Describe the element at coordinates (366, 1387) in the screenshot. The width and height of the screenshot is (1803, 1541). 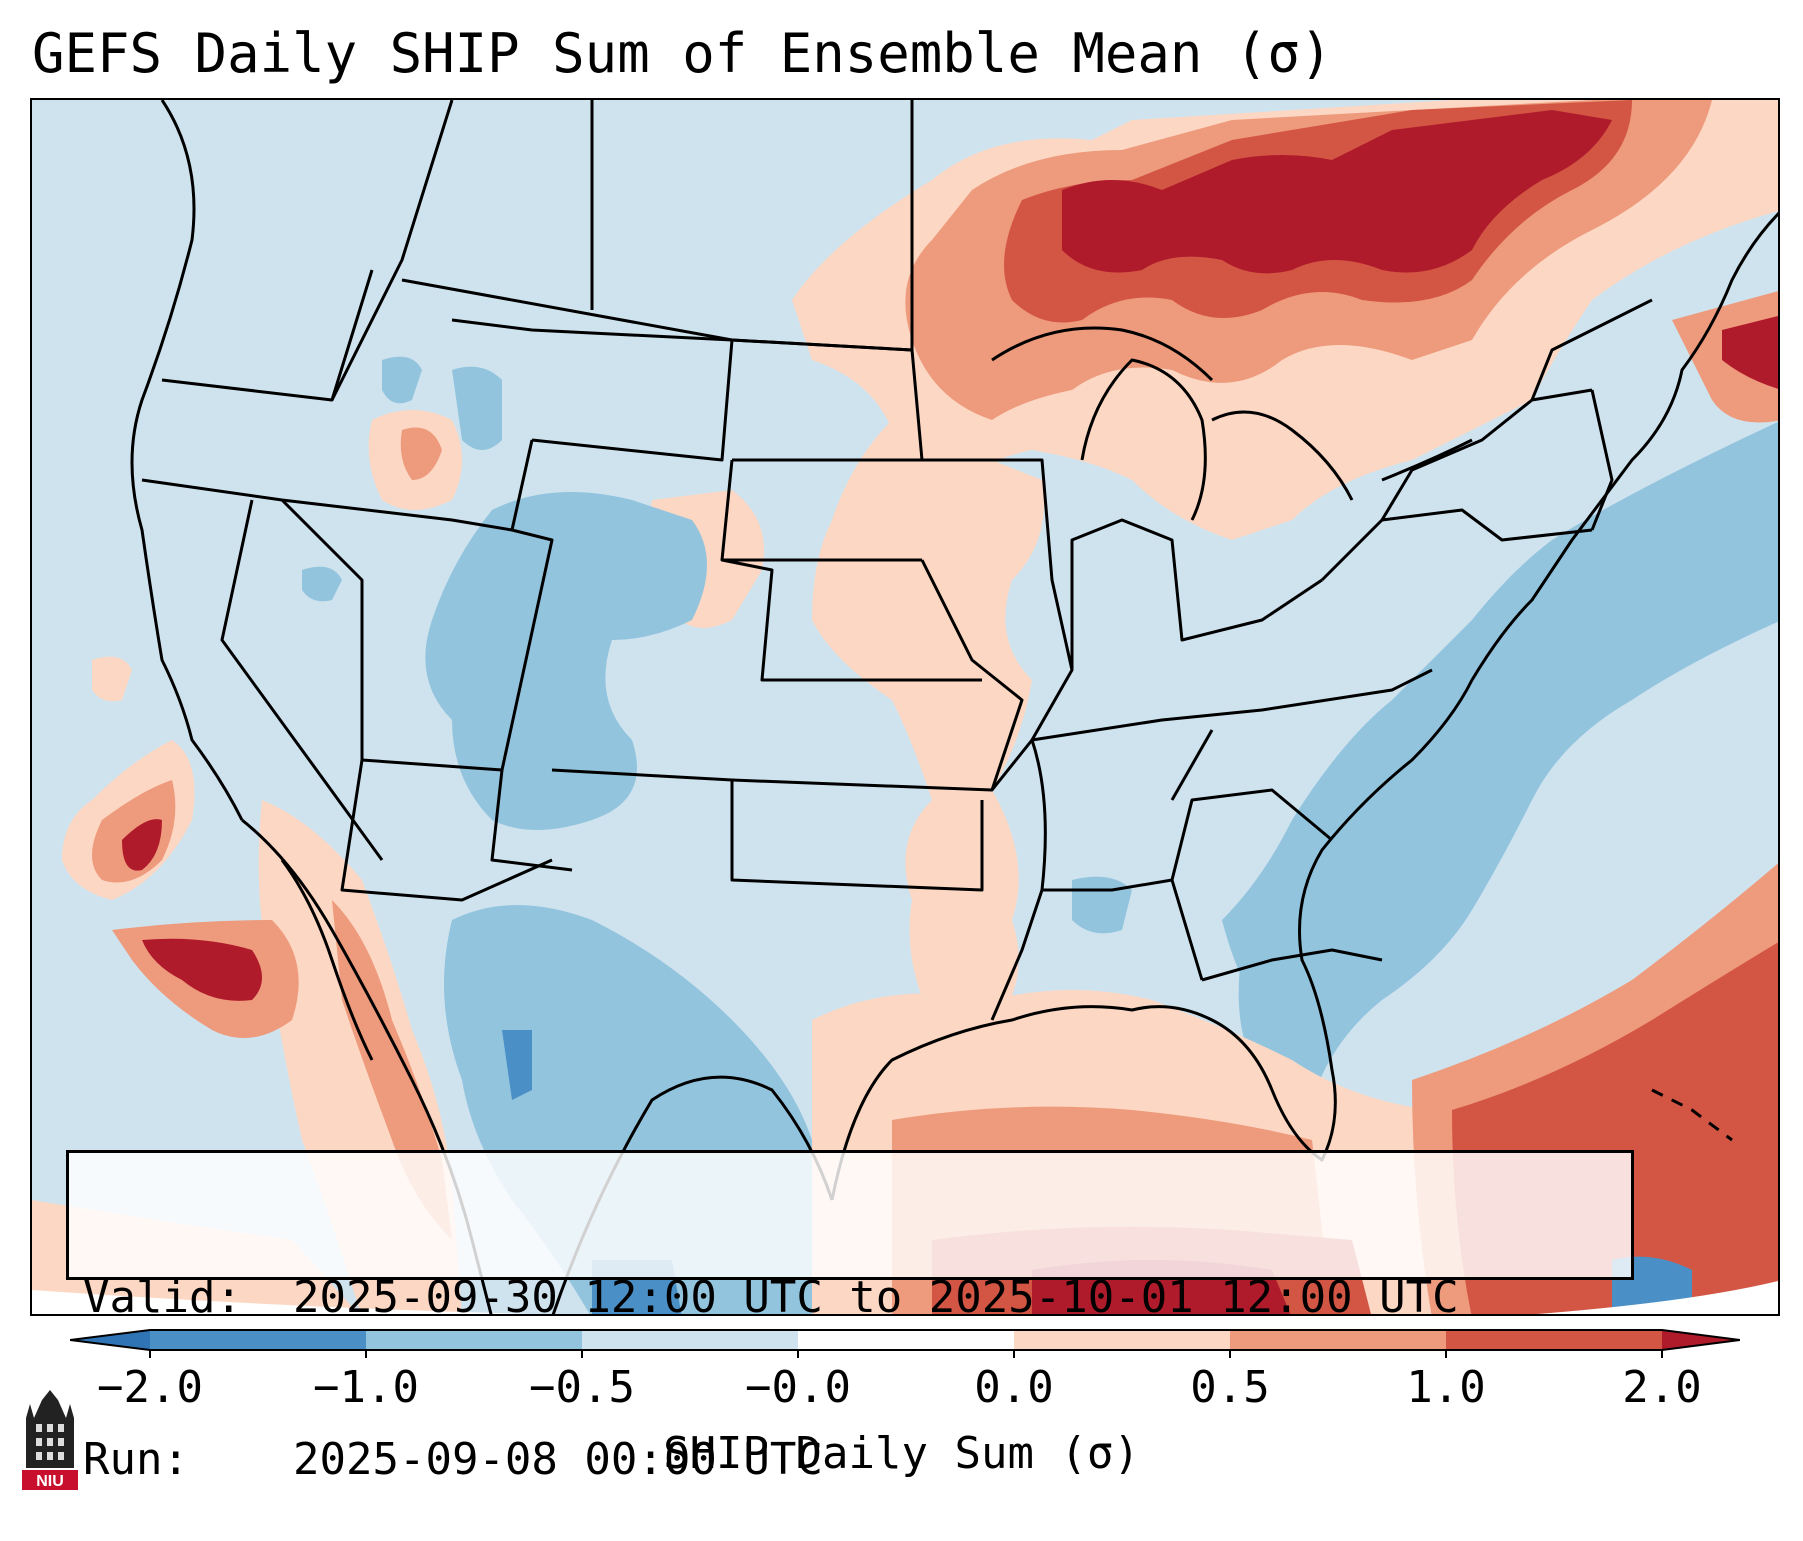
I see `colorbar-tick-label: −1.0` at that location.